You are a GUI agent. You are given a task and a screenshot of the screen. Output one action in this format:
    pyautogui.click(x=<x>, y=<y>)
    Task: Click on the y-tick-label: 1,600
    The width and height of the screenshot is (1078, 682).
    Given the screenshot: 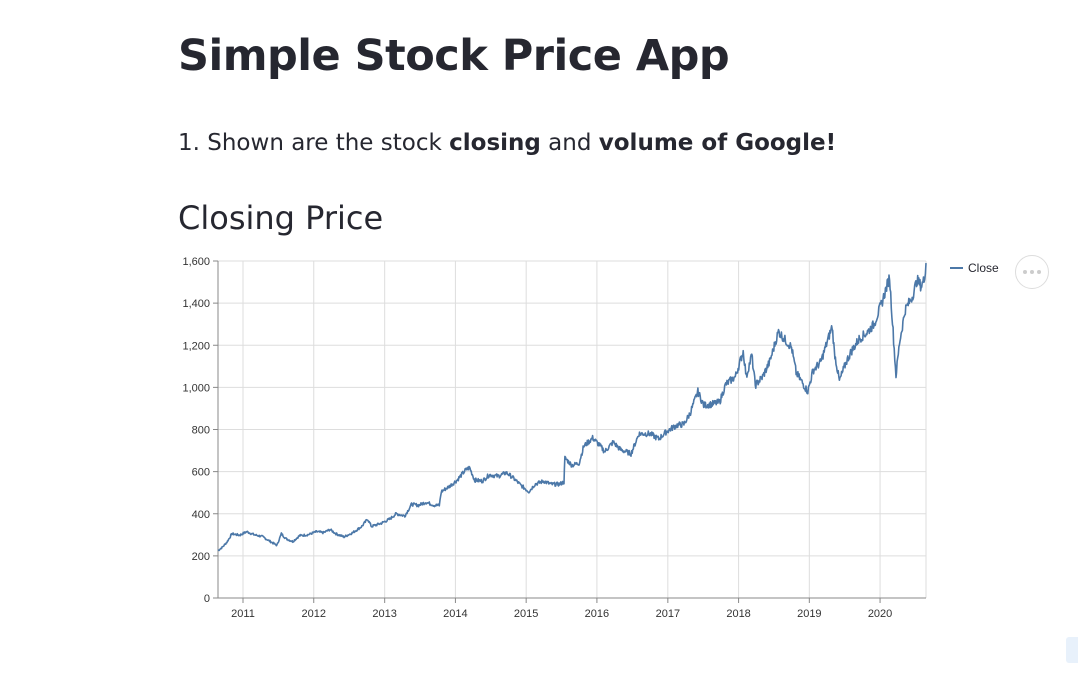 What is the action you would take?
    pyautogui.click(x=196, y=262)
    